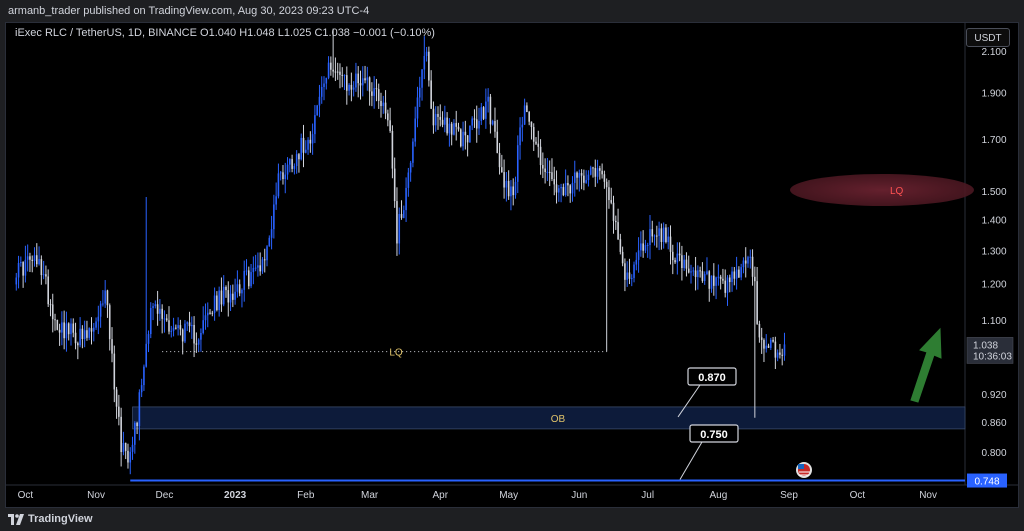  I want to click on current-price-badge, so click(990, 350).